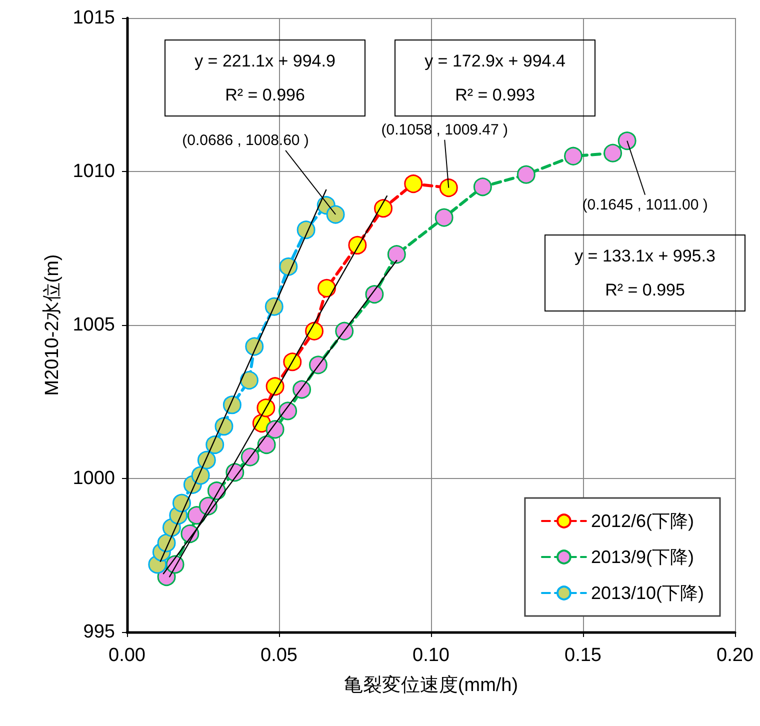 This screenshot has height=726, width=760. Describe the element at coordinates (93, 171) in the screenshot. I see `y-tick-label: 1010` at that location.